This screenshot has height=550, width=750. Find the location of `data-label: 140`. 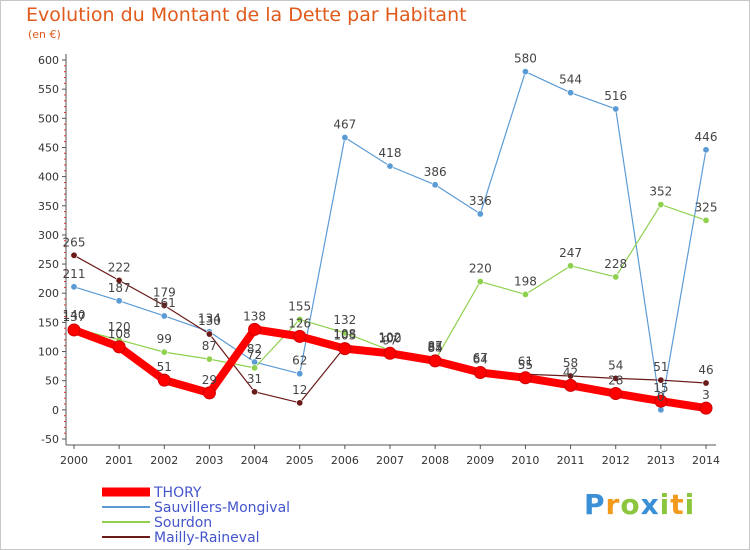

data-label: 140 is located at coordinates (74, 315).